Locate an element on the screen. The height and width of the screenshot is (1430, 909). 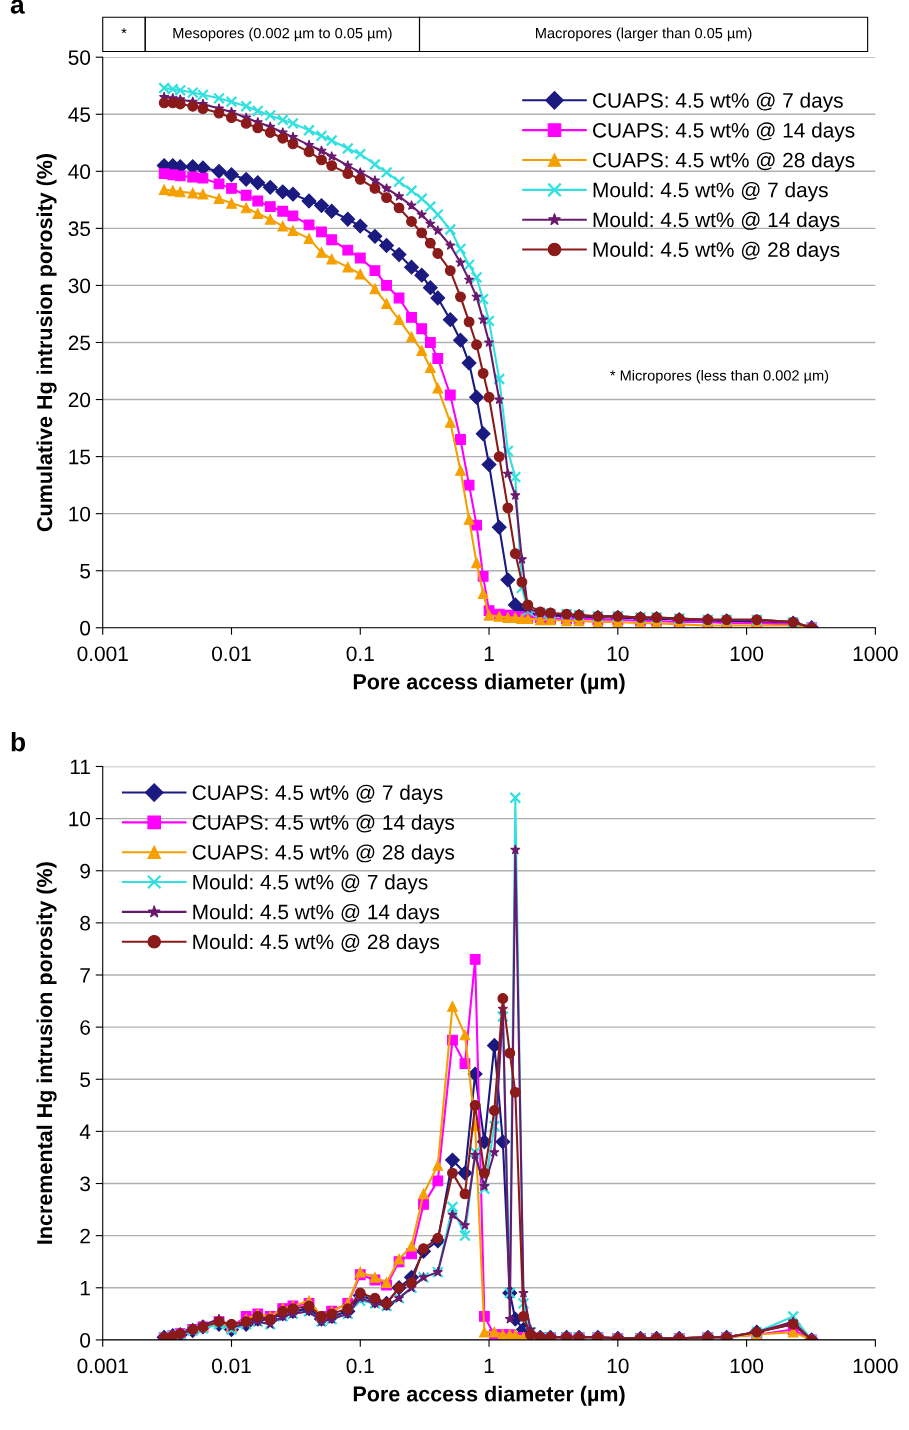
y-tick-label: 50 is located at coordinates (79, 57).